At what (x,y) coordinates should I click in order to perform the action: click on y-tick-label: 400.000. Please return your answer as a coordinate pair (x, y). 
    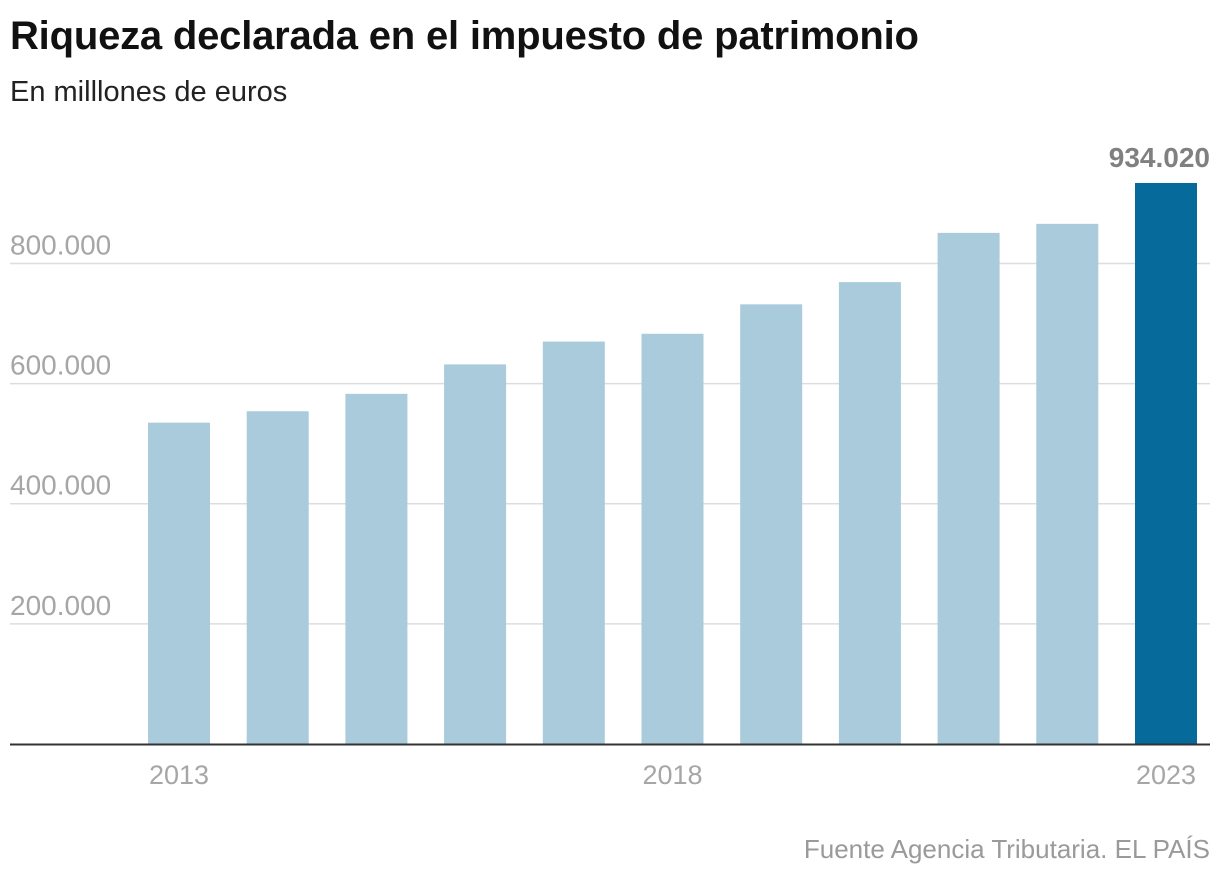
    Looking at the image, I should click on (60, 485).